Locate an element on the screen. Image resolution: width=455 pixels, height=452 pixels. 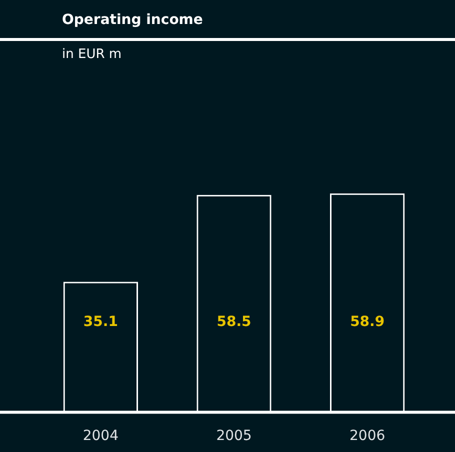
data-label: 58.5 is located at coordinates (234, 322).